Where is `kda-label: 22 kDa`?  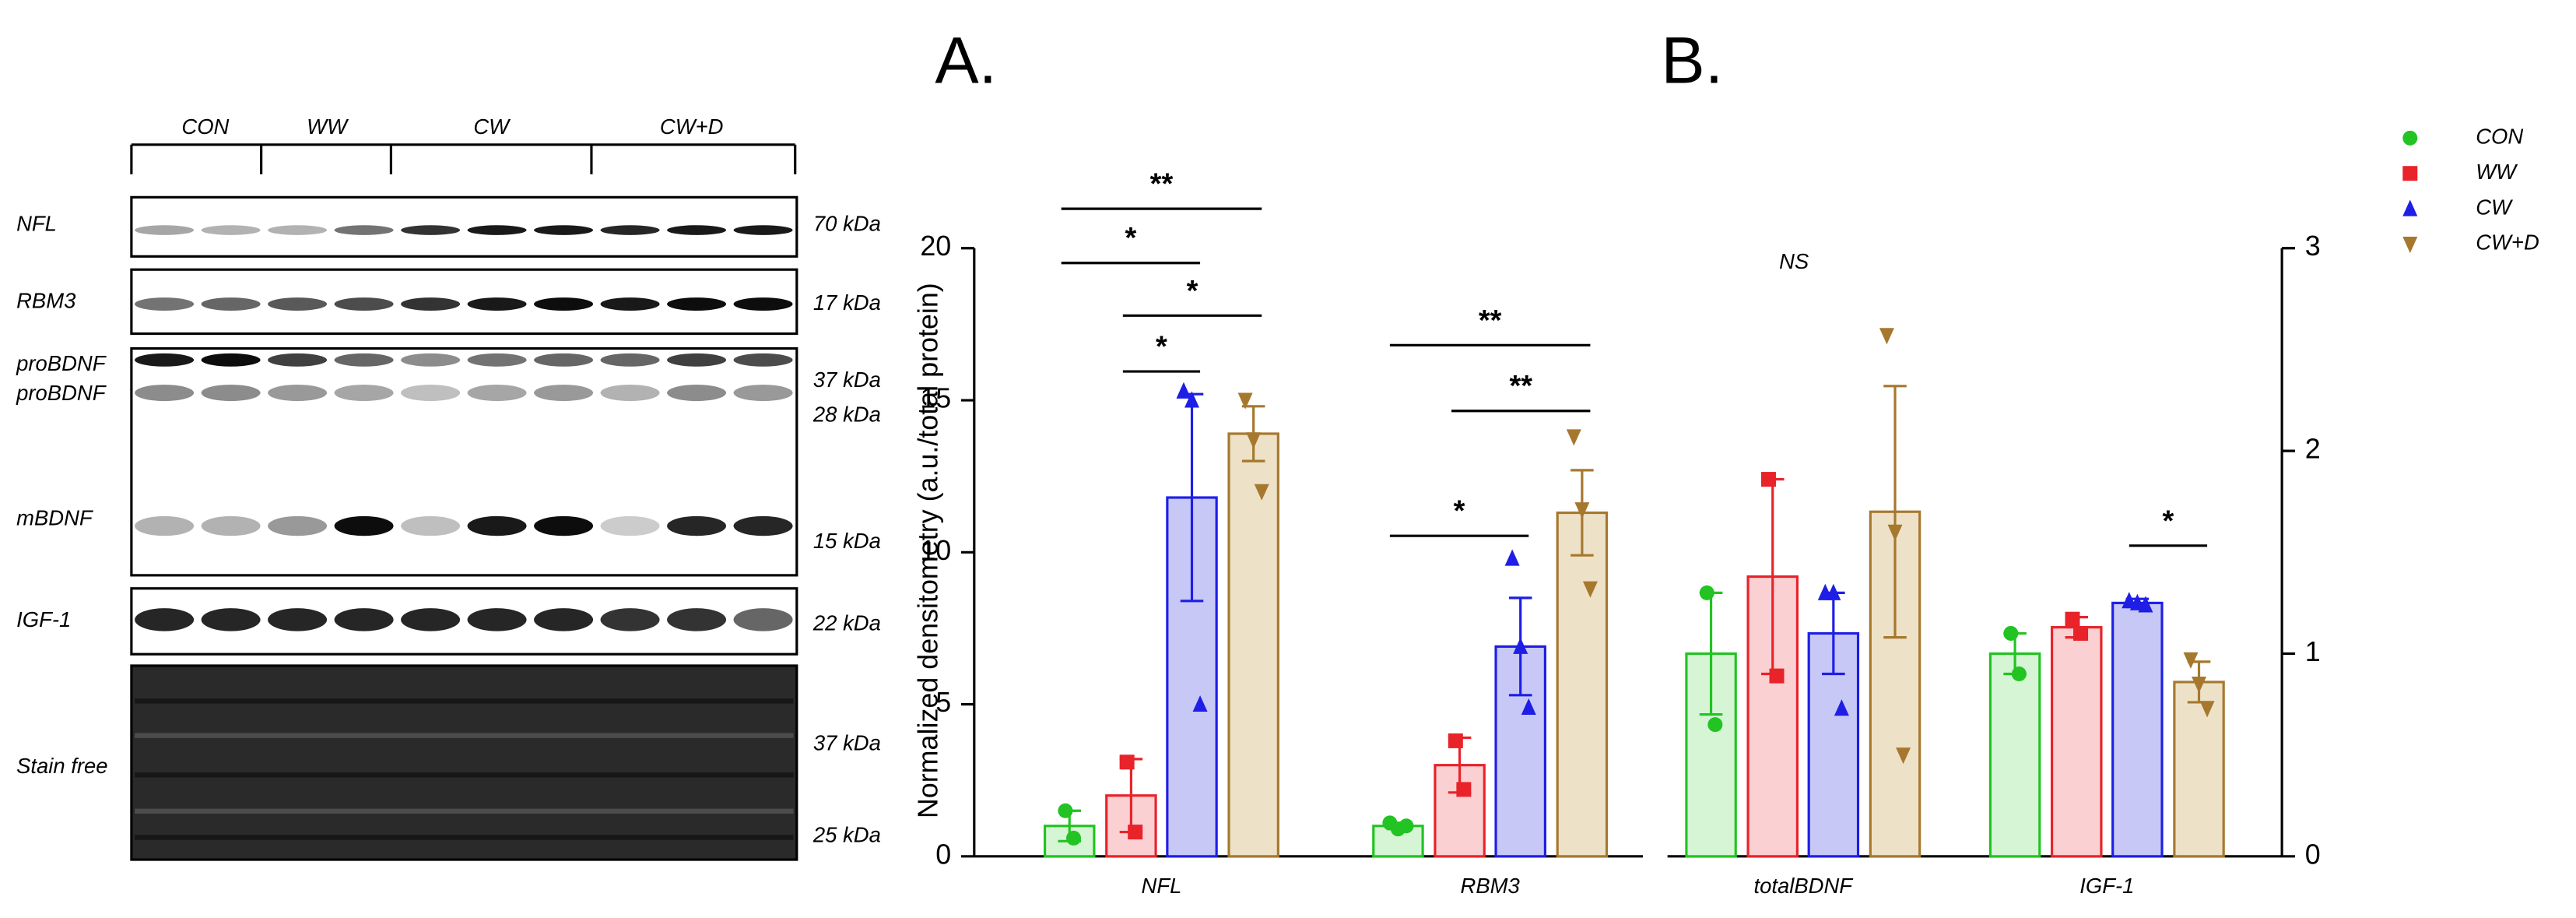 kda-label: 22 kDa is located at coordinates (847, 622).